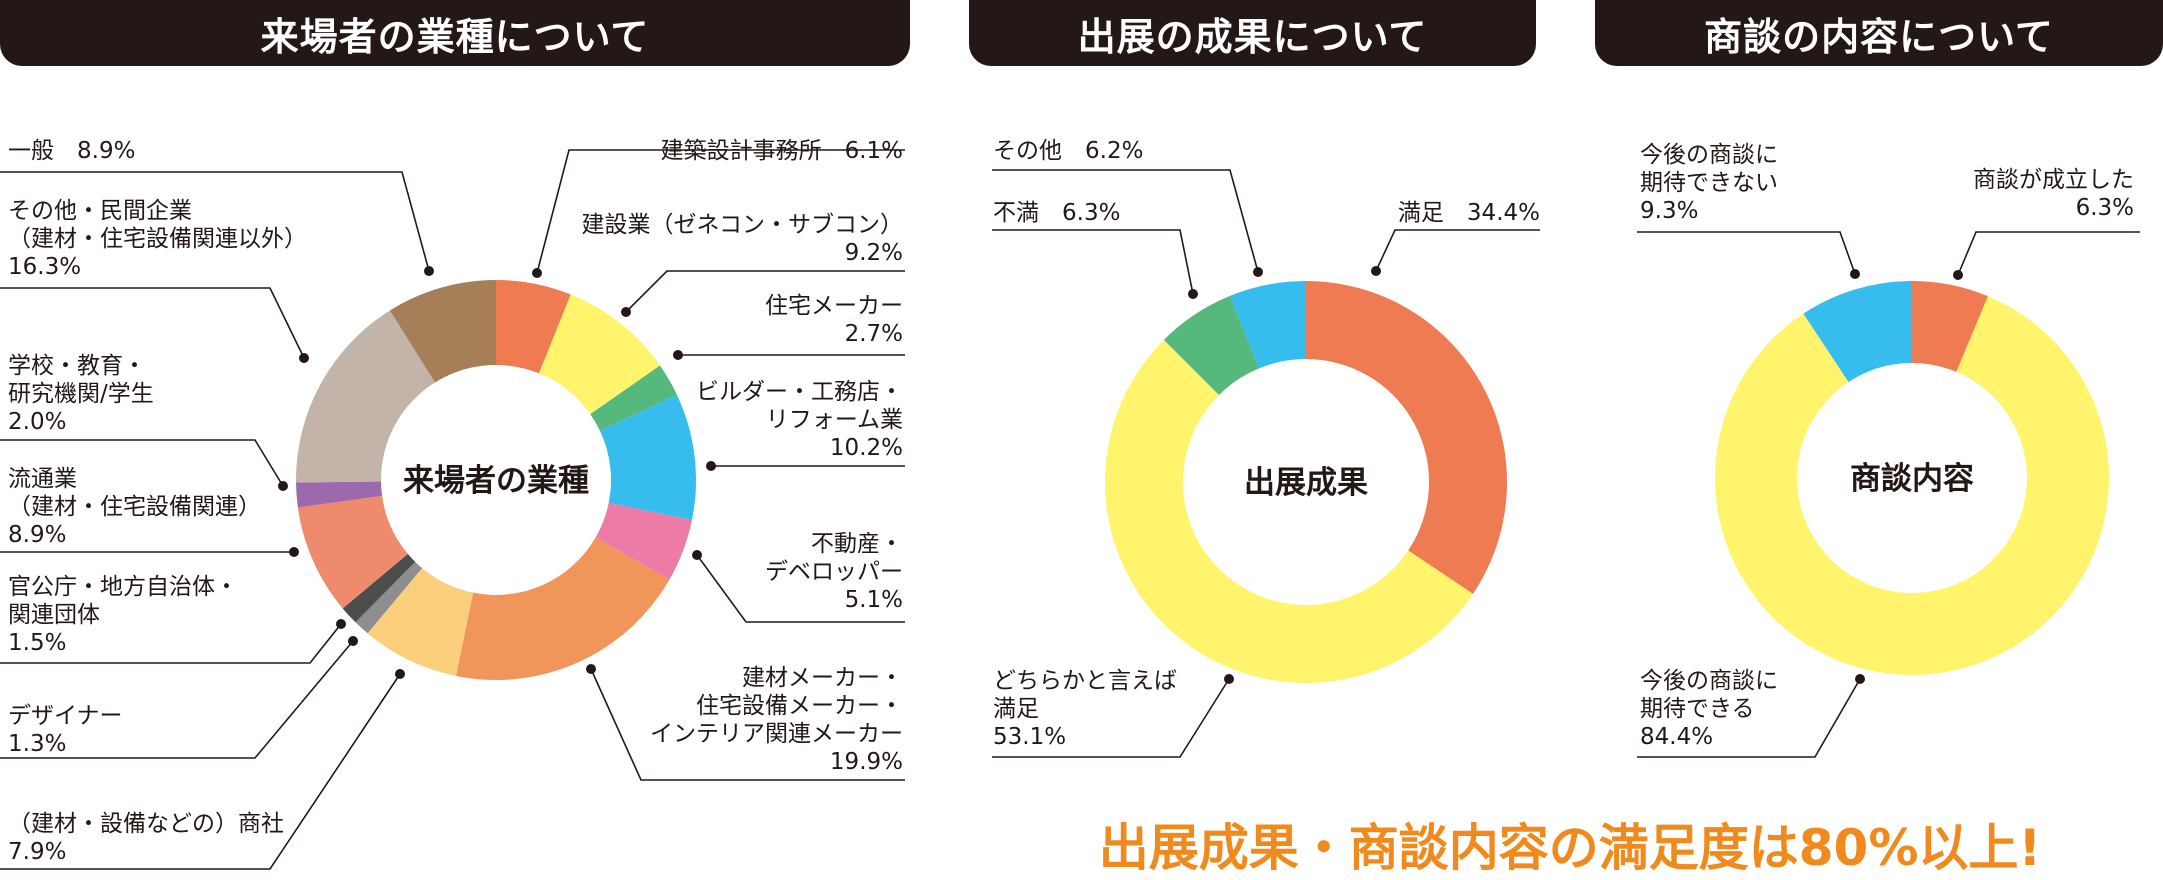 Image resolution: width=2163 pixels, height=880 pixels. I want to click on donut-center-label: 商談内容, so click(1912, 479).